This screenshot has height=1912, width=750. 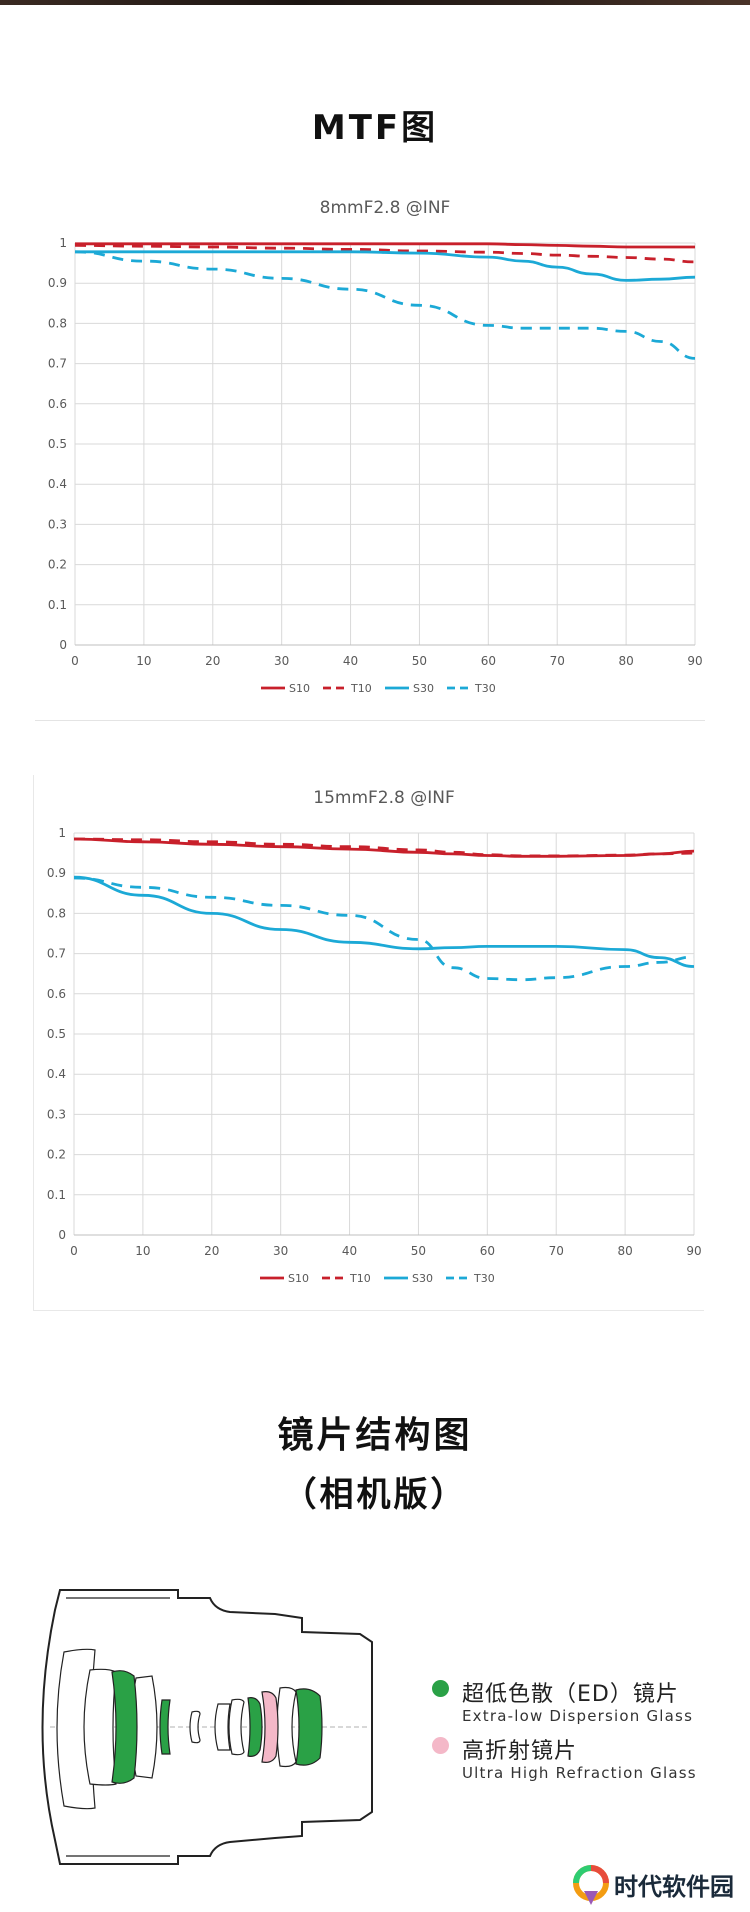 What do you see at coordinates (579, 1773) in the screenshot?
I see `uhr-glass-label-en: Ultra High Refraction Glass` at bounding box center [579, 1773].